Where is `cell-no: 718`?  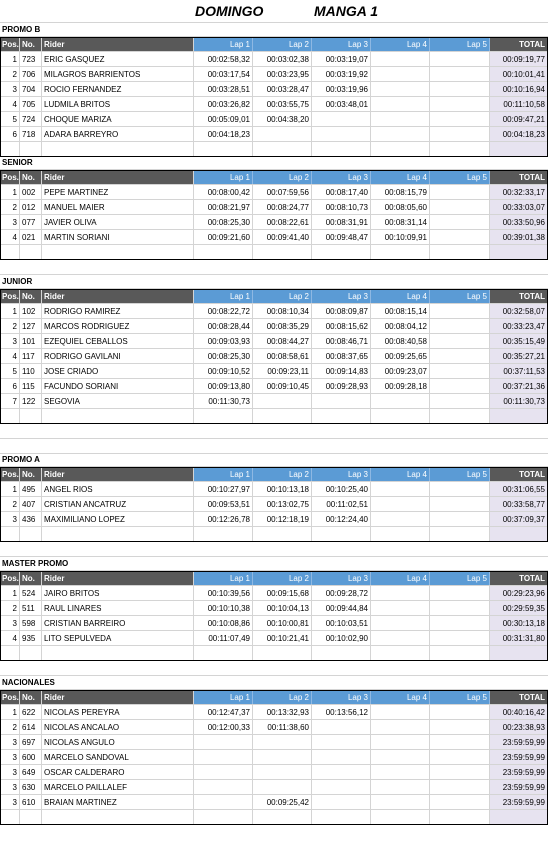
cell-no: 718 is located at coordinates (31, 134).